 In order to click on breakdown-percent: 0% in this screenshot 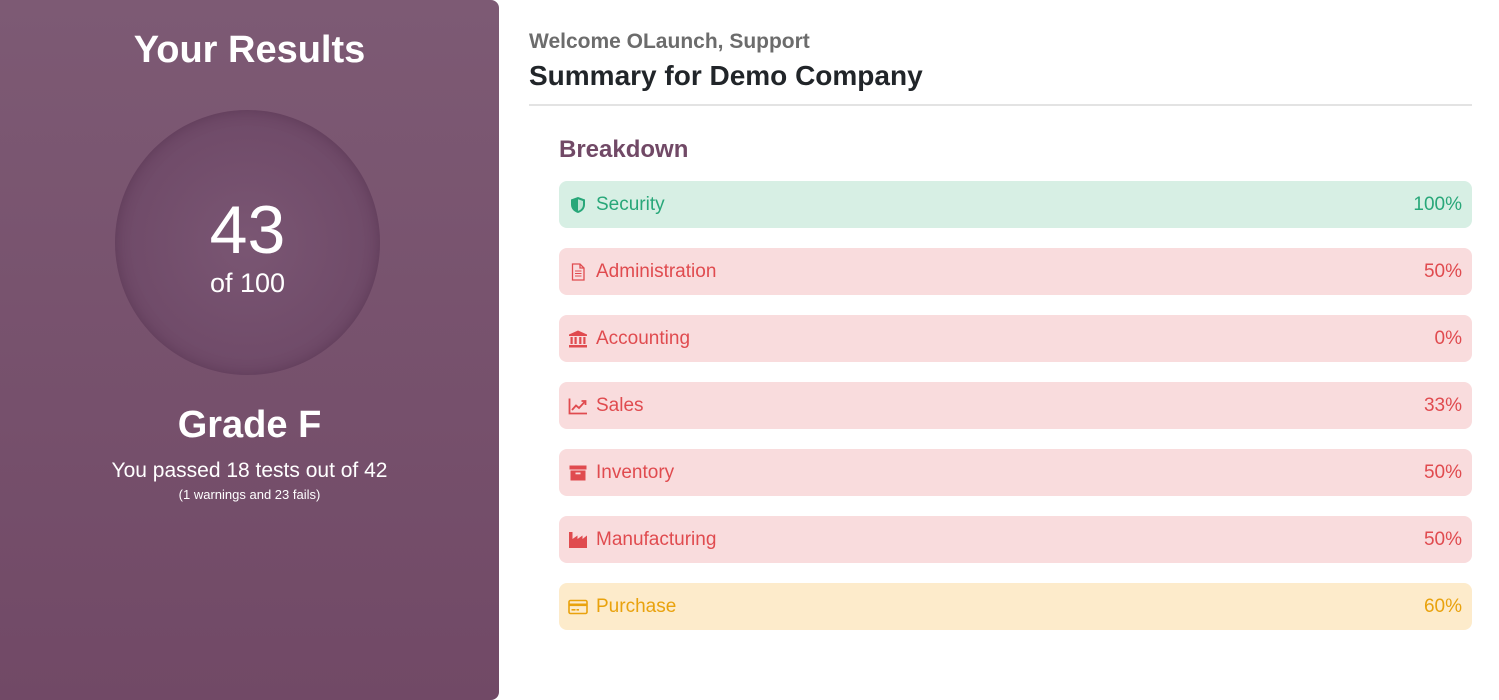, I will do `click(1448, 338)`.